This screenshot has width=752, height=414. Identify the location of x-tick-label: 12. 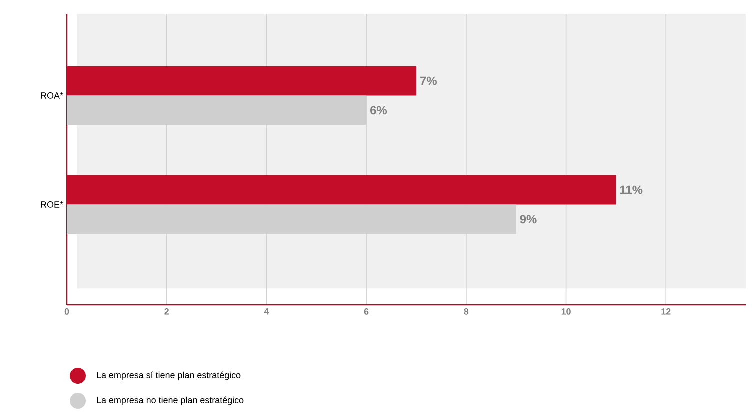
(666, 311).